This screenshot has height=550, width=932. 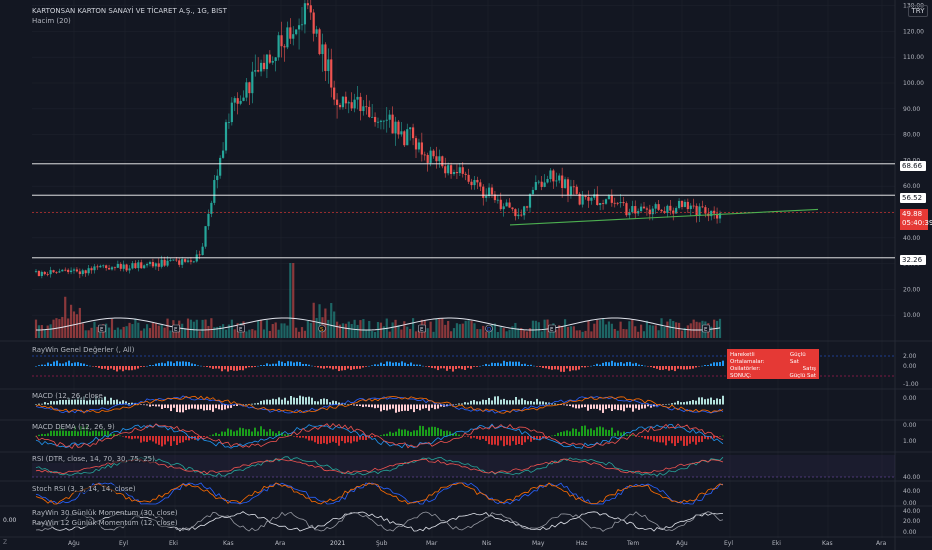 I want to click on time-tick-label: Kas, so click(x=827, y=543).